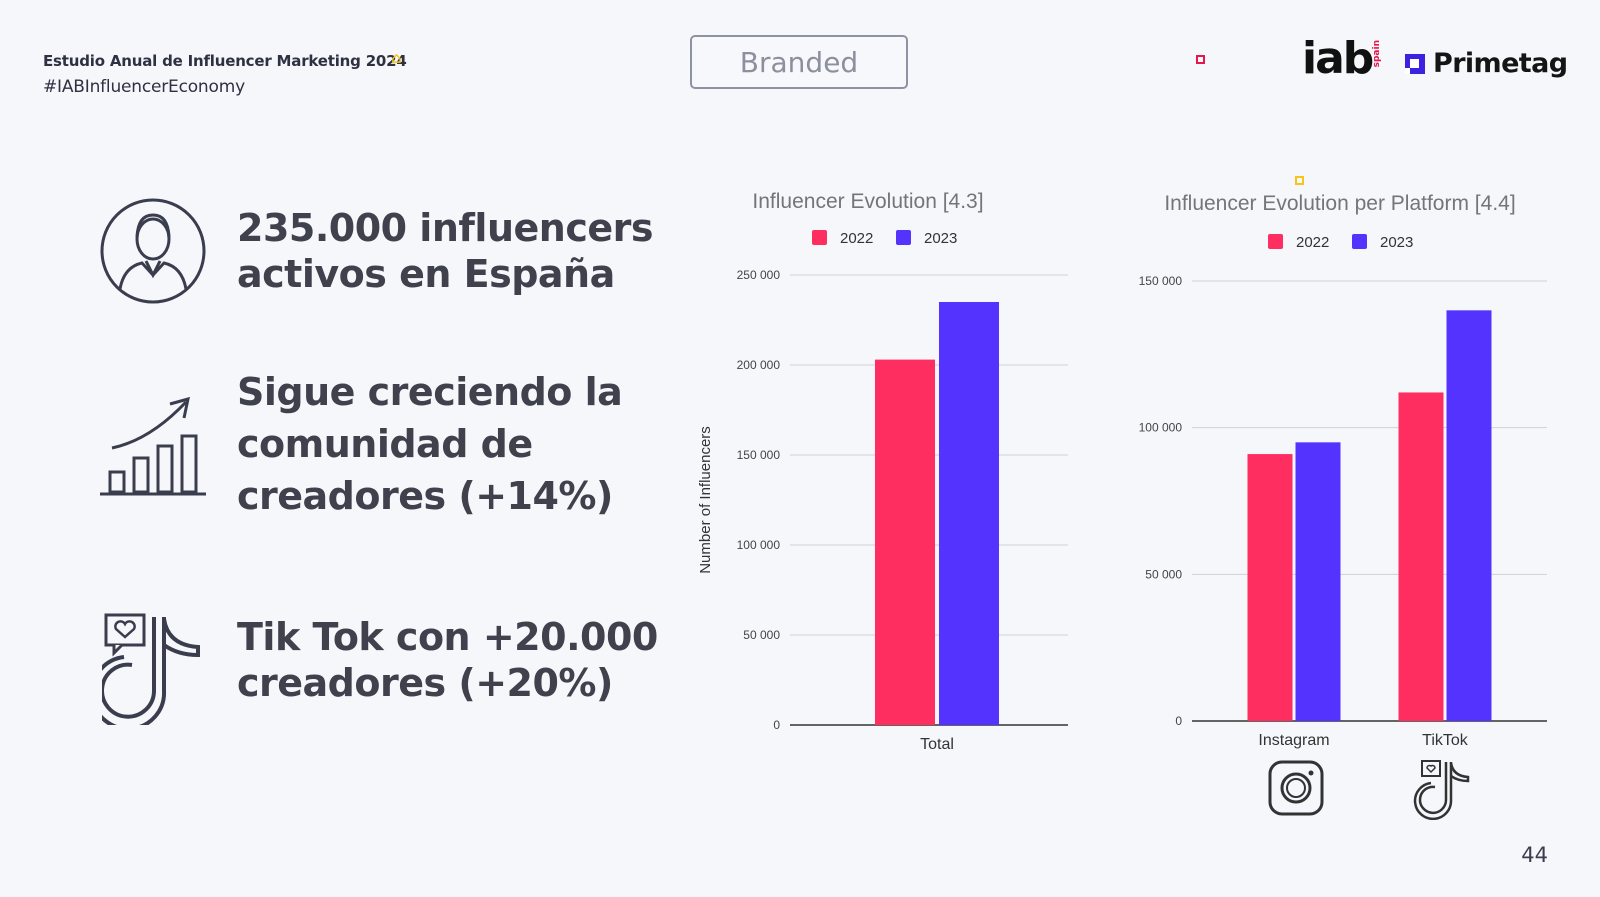 The width and height of the screenshot is (1600, 897). Describe the element at coordinates (759, 275) in the screenshot. I see `y-tick-label: 250 000` at that location.